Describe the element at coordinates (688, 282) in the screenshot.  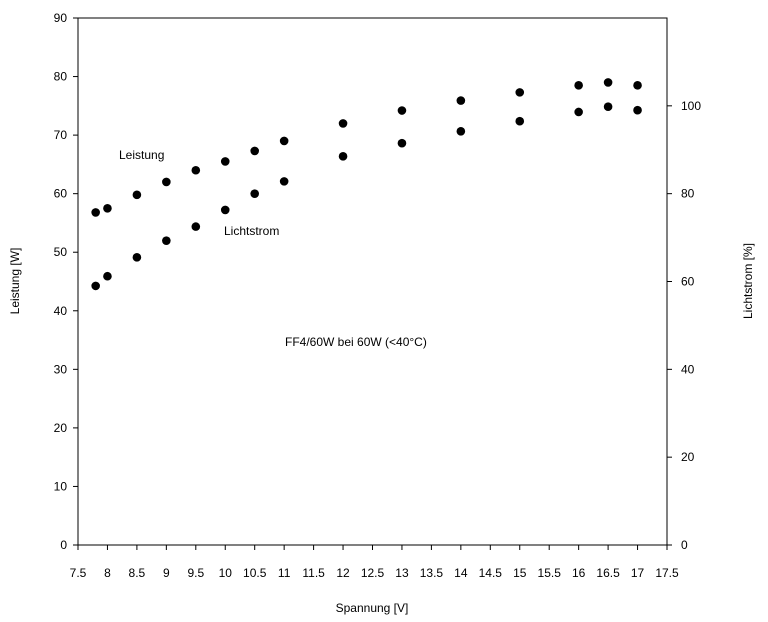
I see `y2-tick-label: 60` at that location.